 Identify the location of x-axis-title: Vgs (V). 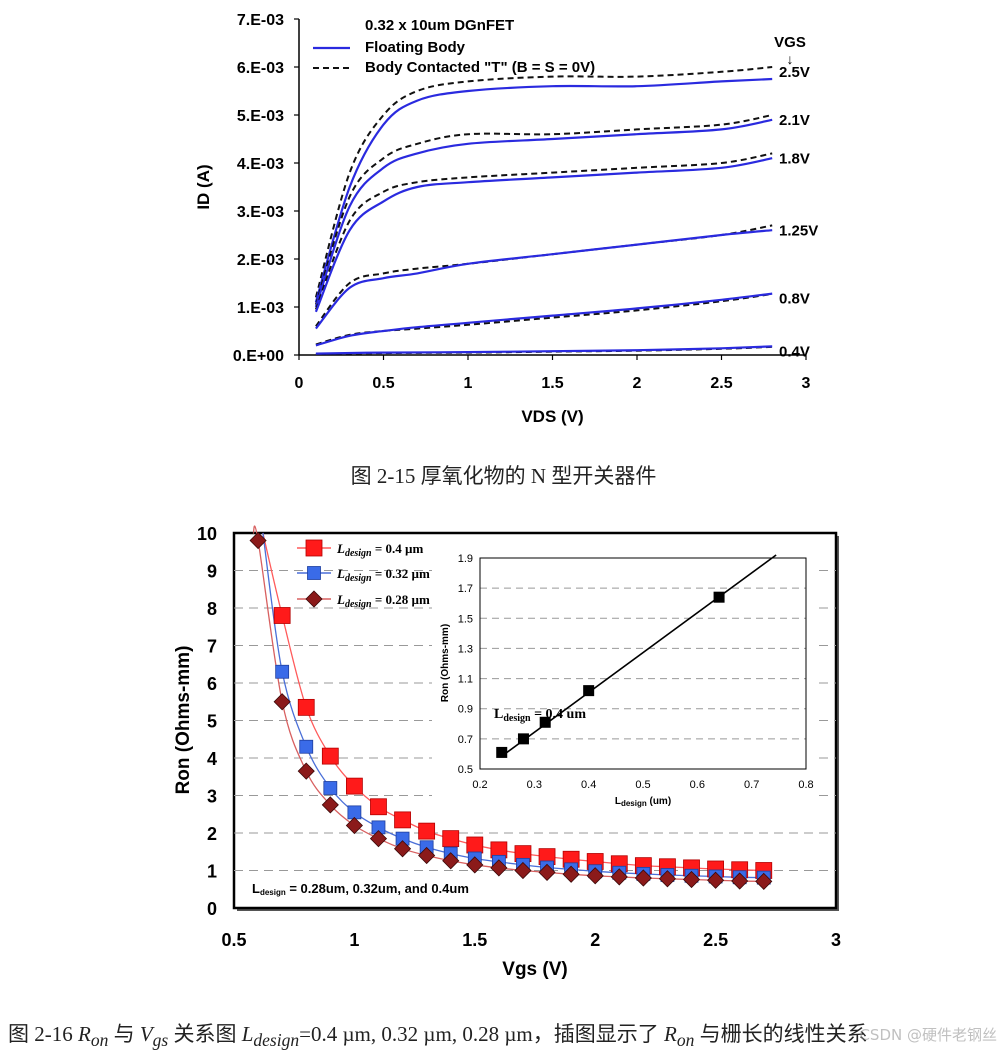
(534, 969).